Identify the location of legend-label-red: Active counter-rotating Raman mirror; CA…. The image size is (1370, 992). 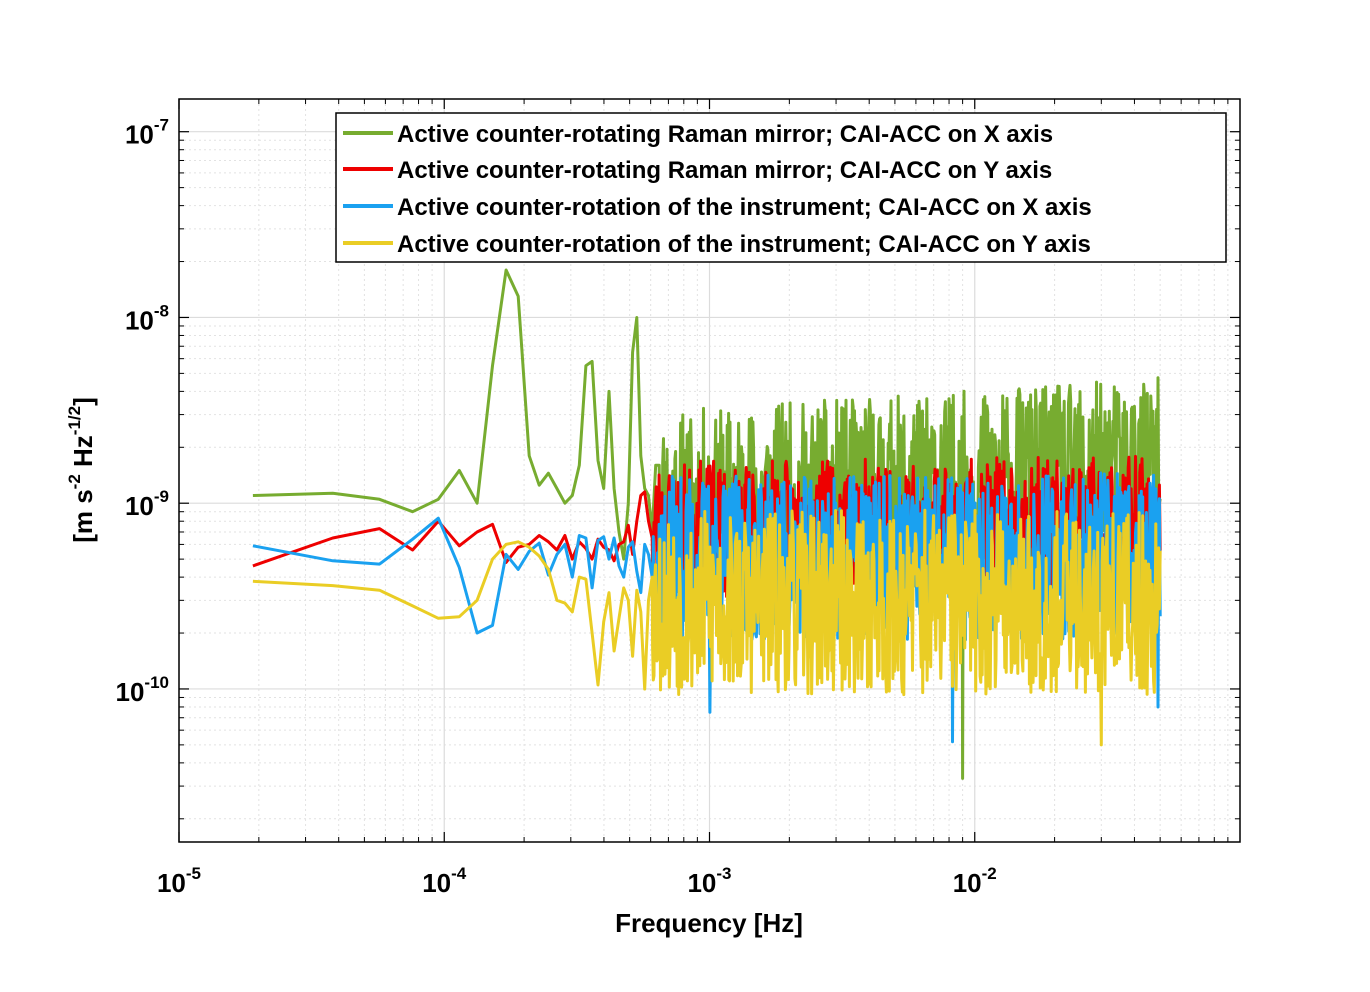
(724, 170).